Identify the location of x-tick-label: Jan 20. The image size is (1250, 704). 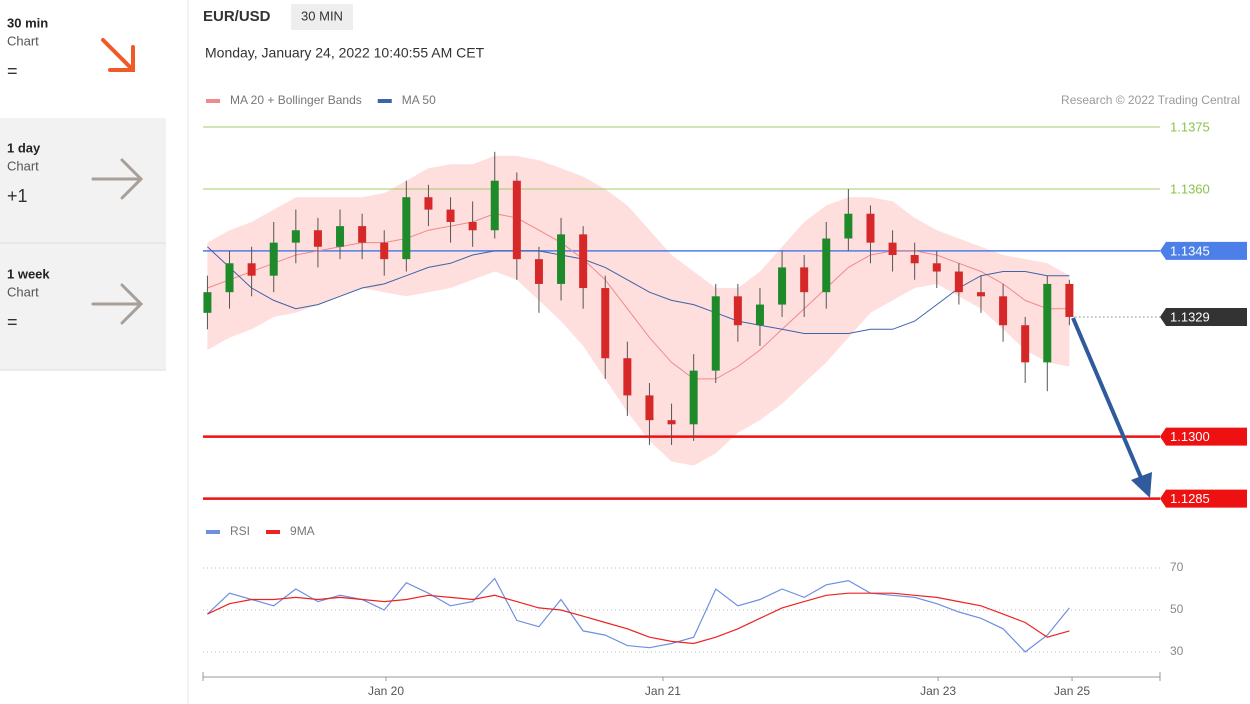
(386, 691).